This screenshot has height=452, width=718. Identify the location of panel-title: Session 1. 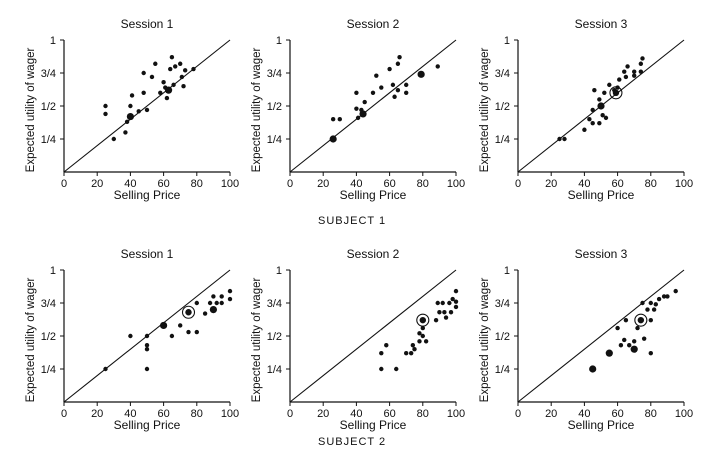
(147, 24).